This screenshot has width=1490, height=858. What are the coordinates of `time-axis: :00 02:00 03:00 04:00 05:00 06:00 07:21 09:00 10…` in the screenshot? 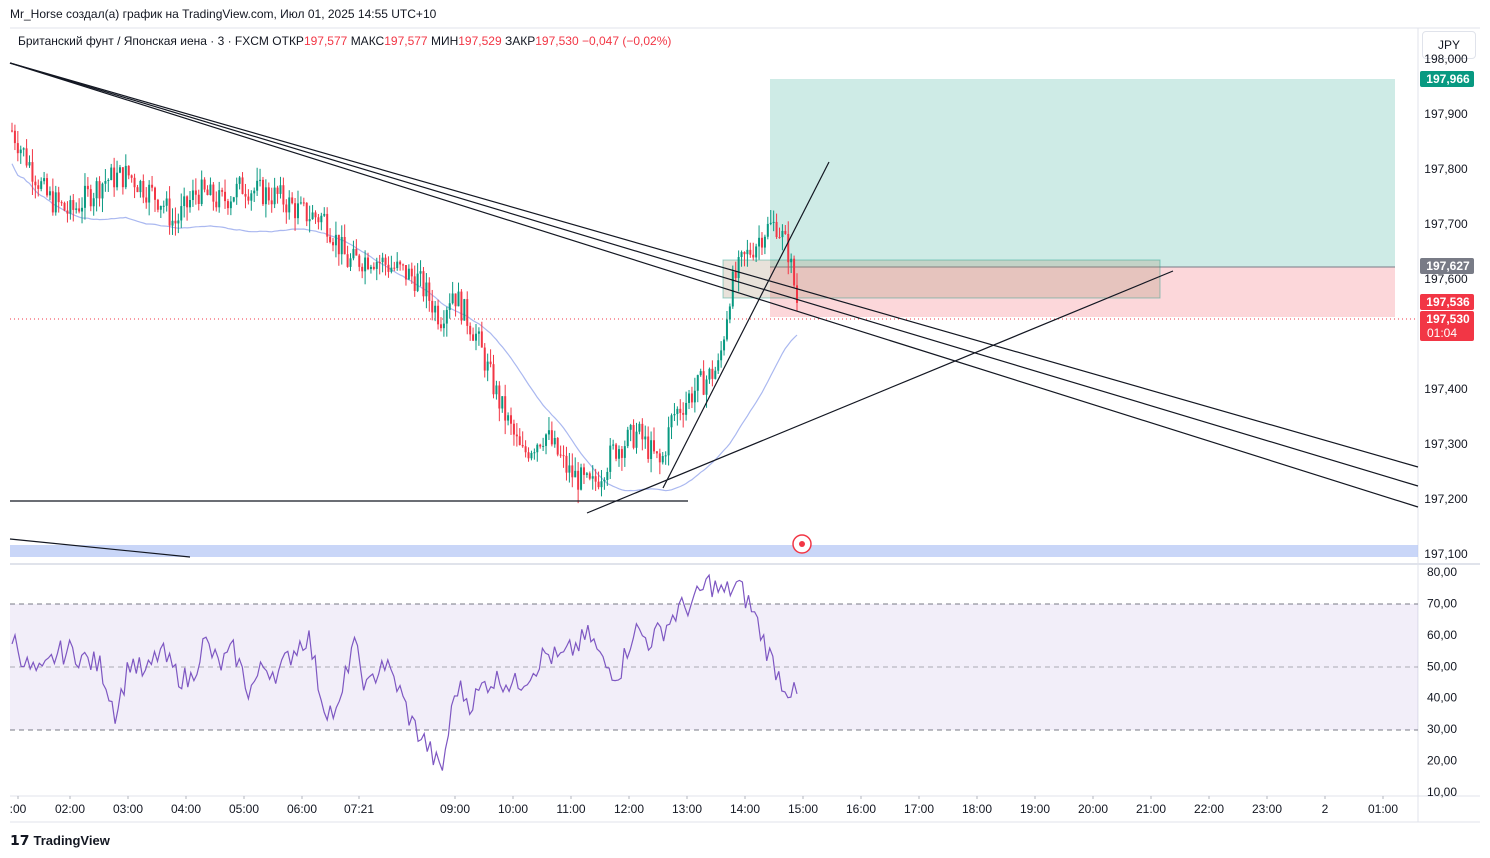 It's located at (704, 806).